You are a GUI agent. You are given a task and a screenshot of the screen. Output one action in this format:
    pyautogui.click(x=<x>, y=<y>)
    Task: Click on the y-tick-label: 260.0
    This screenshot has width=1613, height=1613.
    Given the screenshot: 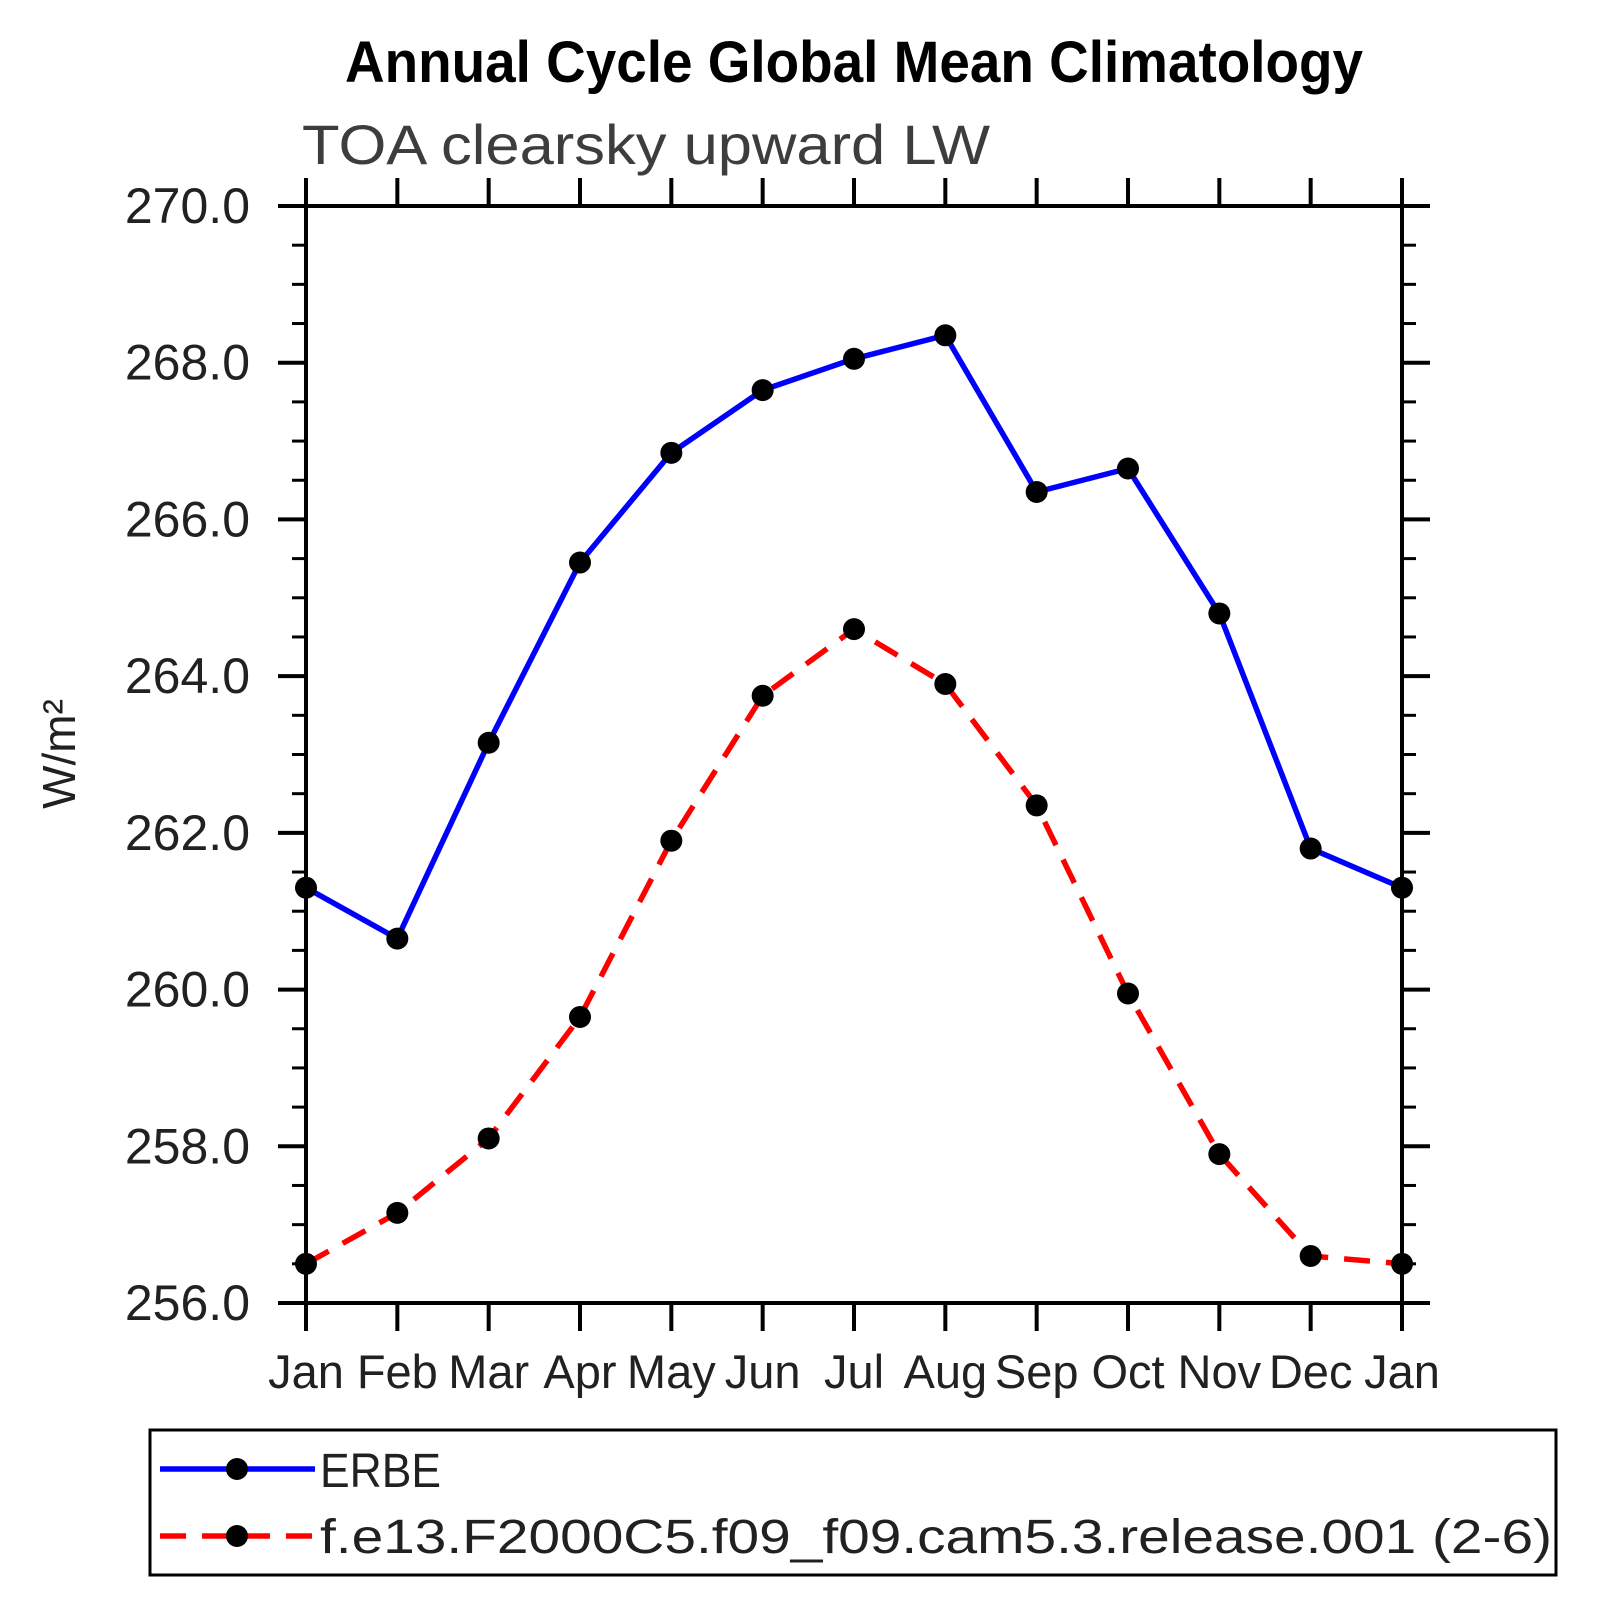 What is the action you would take?
    pyautogui.click(x=187, y=990)
    